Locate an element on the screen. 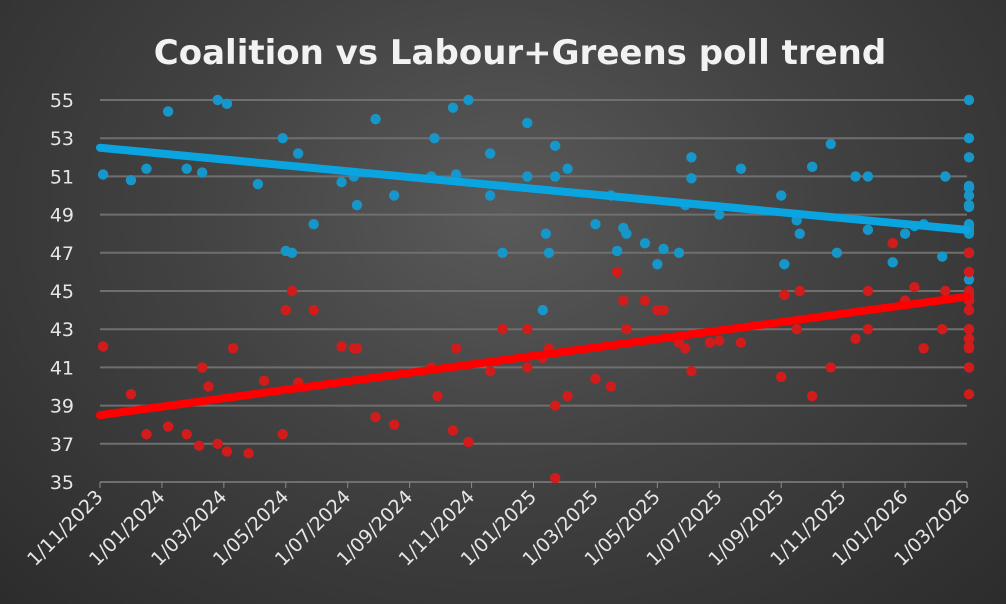 Image resolution: width=1006 pixels, height=604 pixels. y-tick-label: 35 is located at coordinates (62, 483).